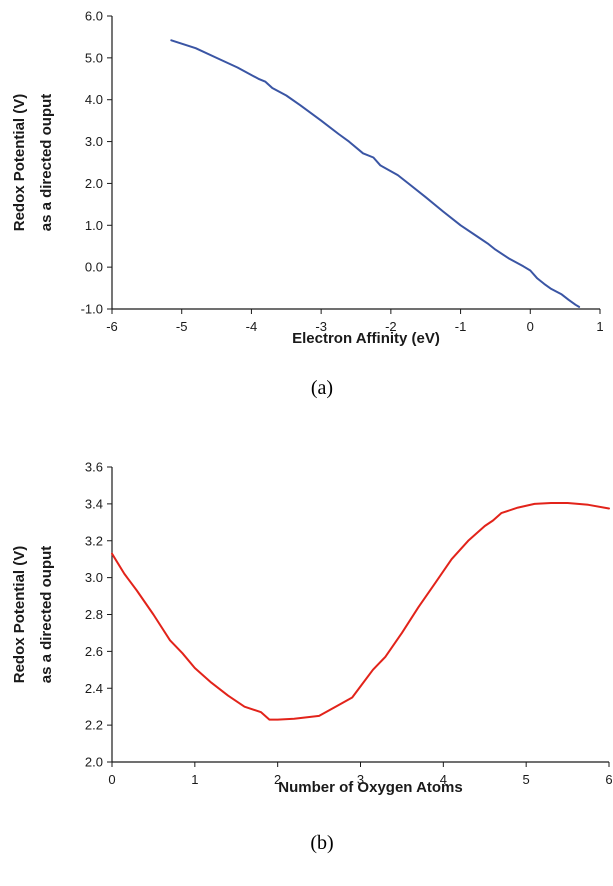 The height and width of the screenshot is (886, 613). Describe the element at coordinates (112, 326) in the screenshot. I see `x-tick-label: -6` at that location.